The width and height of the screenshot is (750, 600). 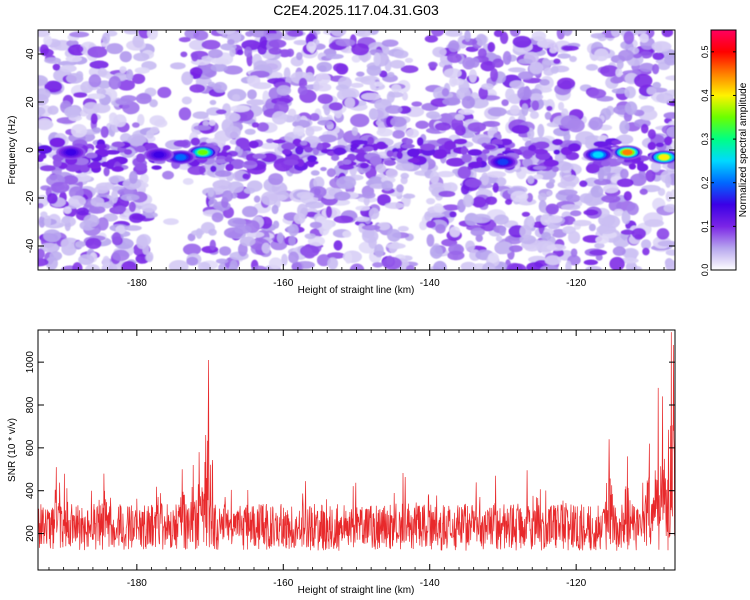 I want to click on colorbar-ticks: 0.0 0.1 0.2 0.3 0.4 0.5, so click(x=718, y=161).